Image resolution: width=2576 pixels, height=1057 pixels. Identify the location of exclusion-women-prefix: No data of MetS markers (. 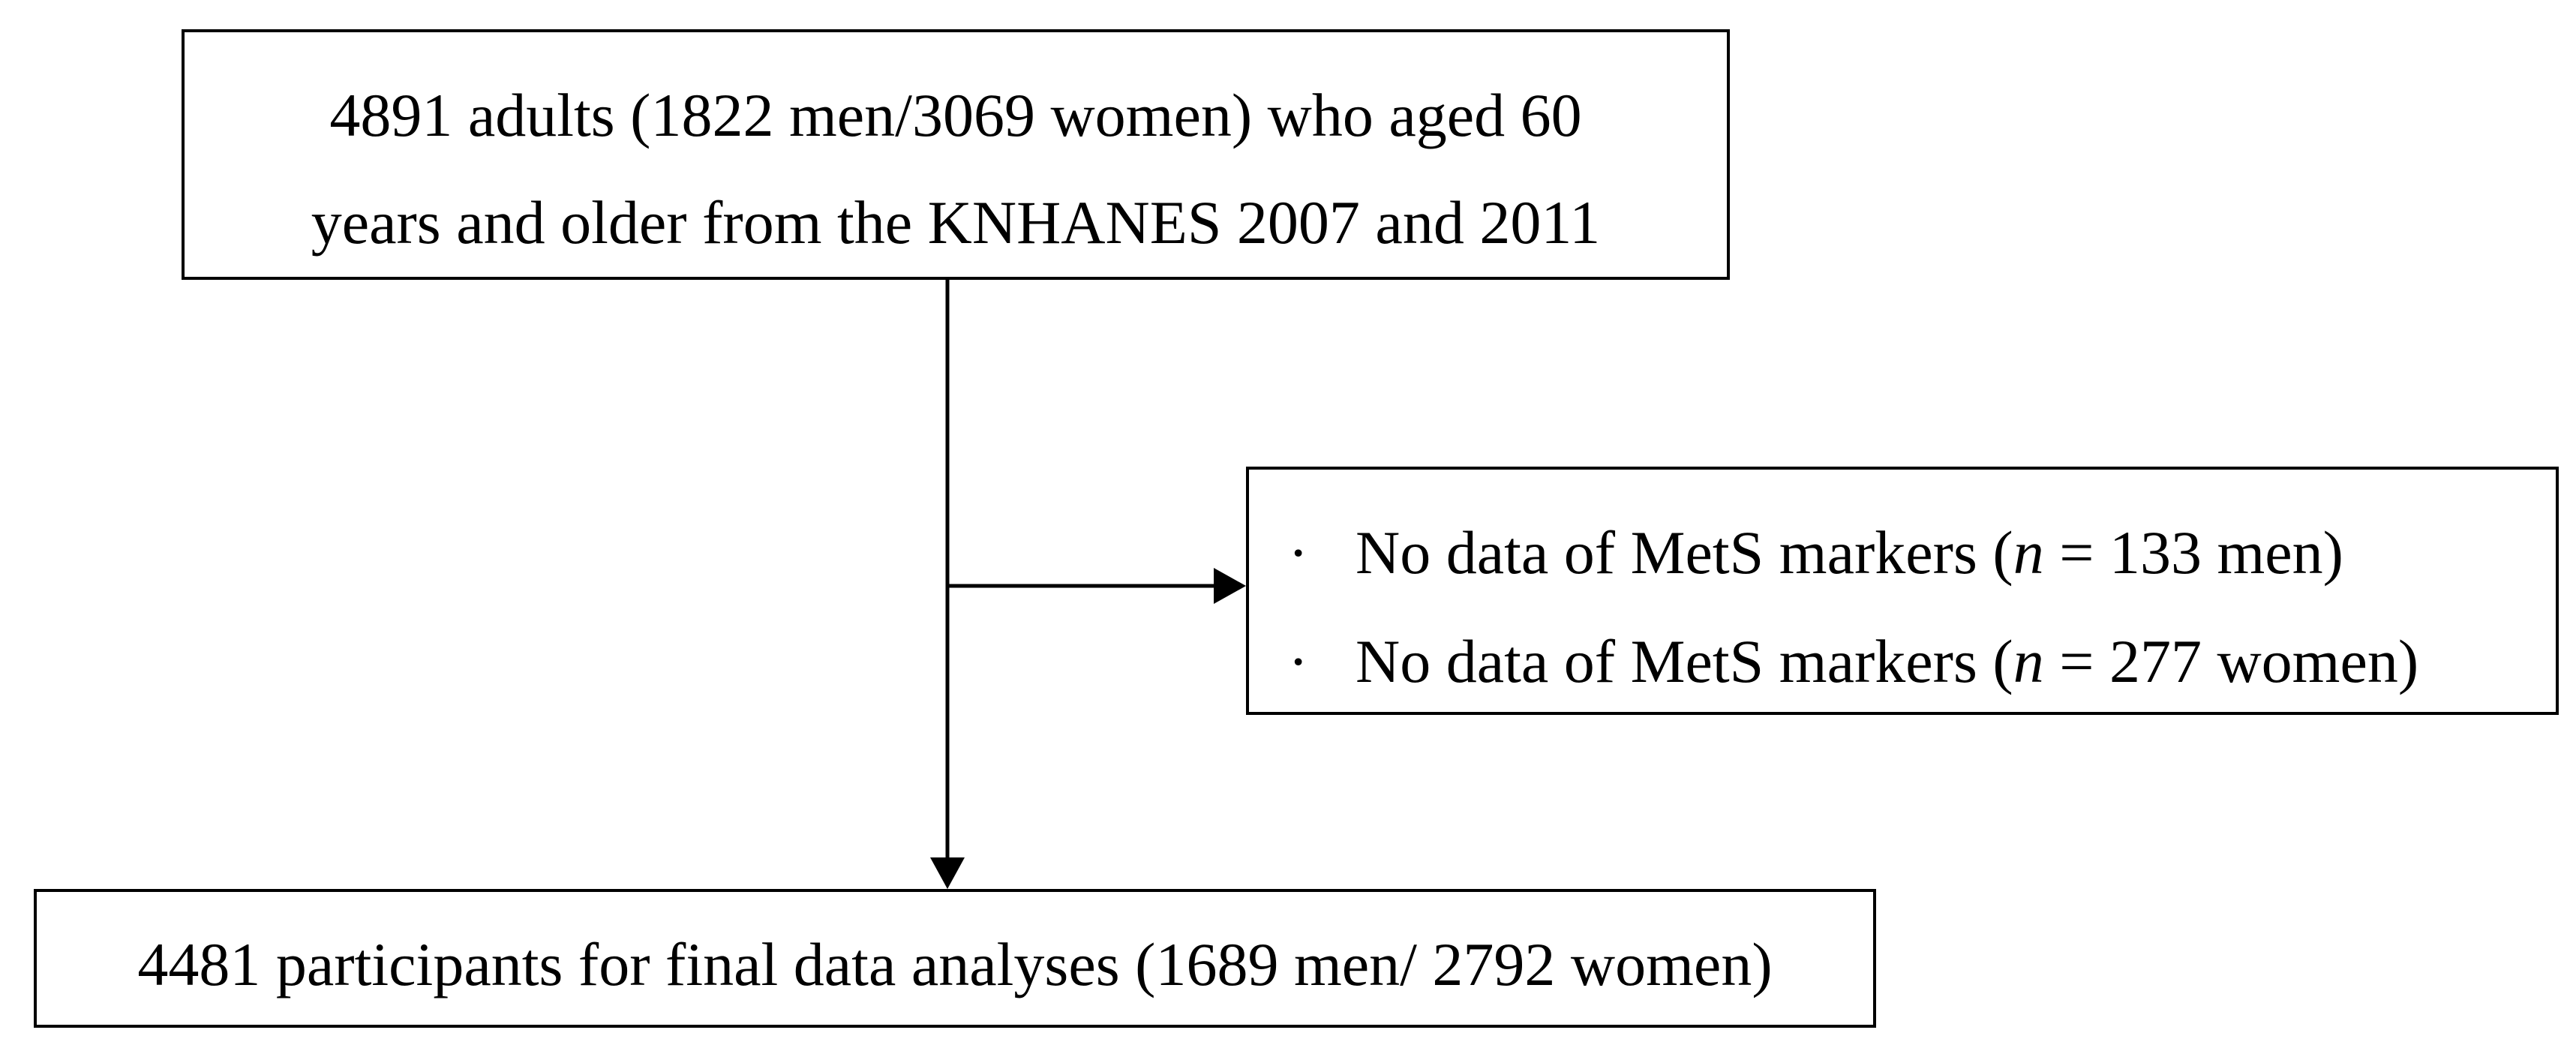
(1684, 660).